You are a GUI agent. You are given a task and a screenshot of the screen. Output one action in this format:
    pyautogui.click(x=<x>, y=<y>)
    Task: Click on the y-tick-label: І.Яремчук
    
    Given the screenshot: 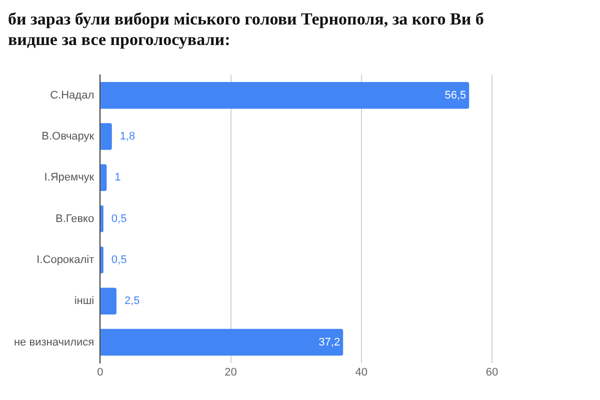 What is the action you would take?
    pyautogui.click(x=69, y=178)
    